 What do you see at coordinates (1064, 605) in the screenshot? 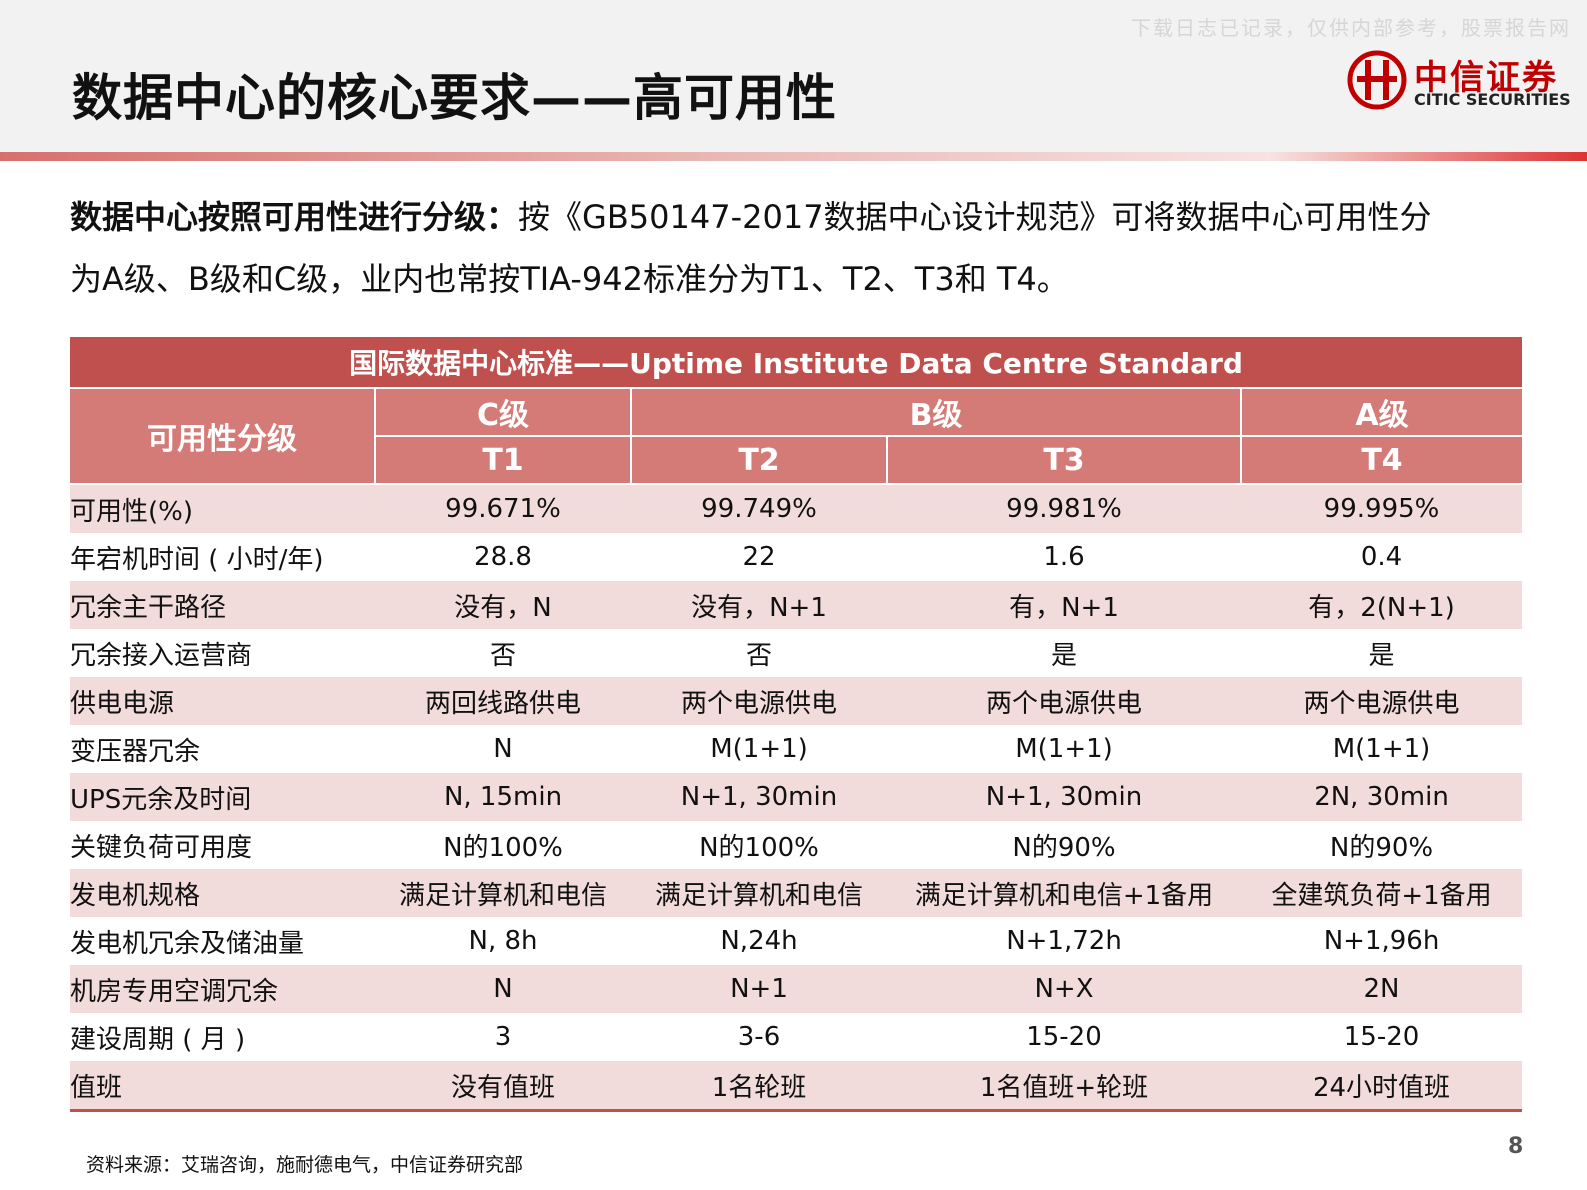
I see `cell: 有，N+1` at bounding box center [1064, 605].